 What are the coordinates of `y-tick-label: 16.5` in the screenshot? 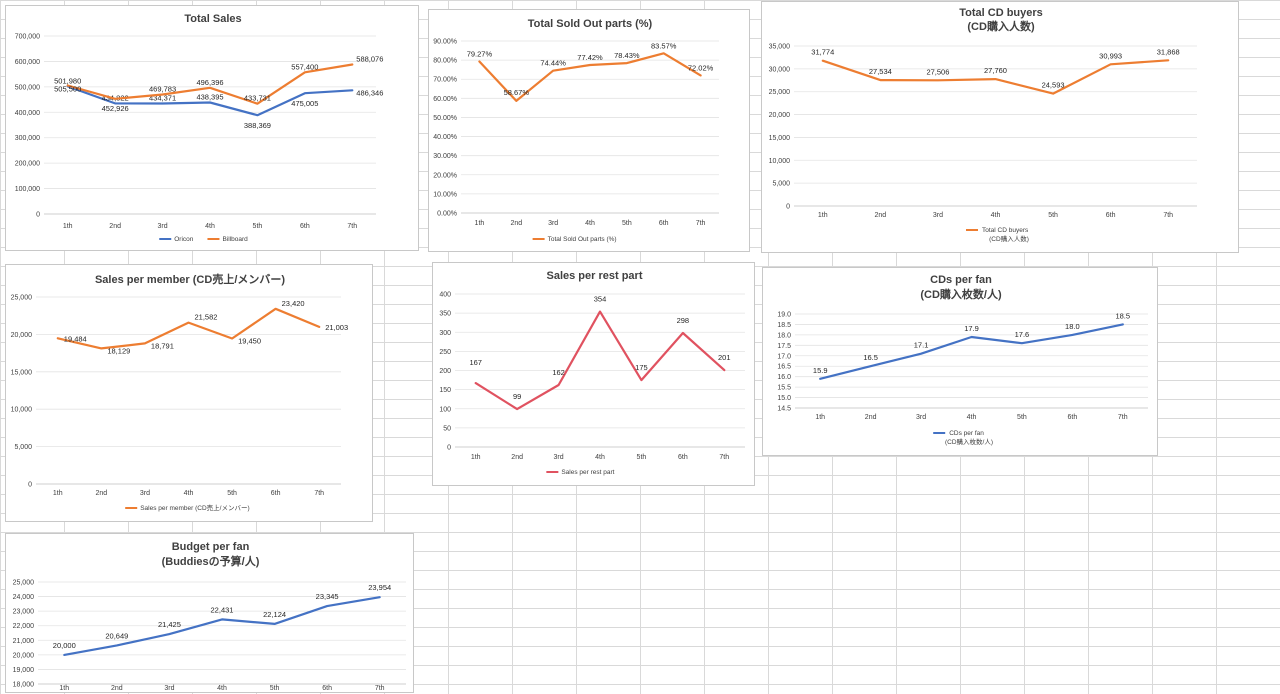 It's located at (784, 367).